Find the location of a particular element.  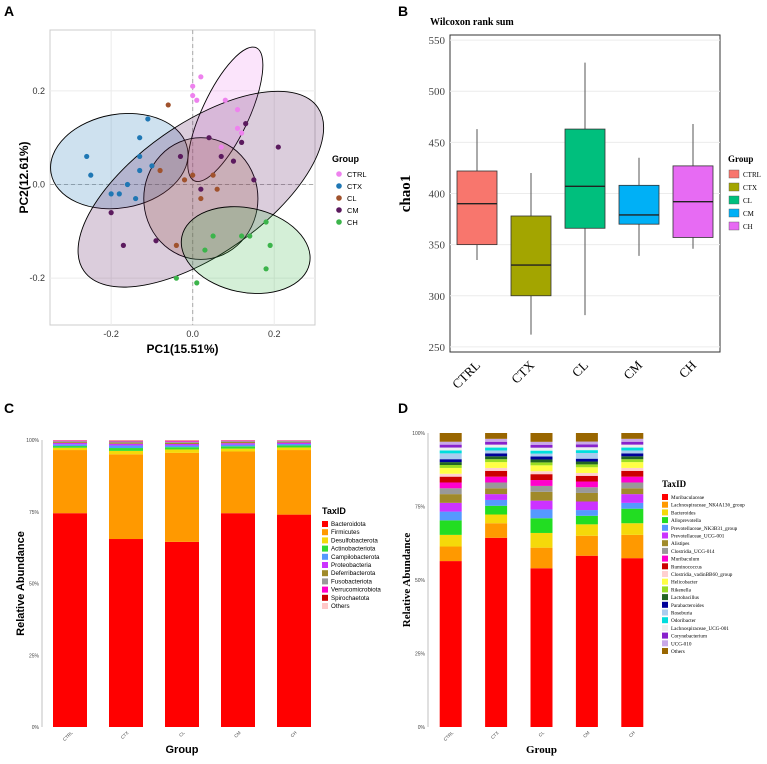

y-axis-label: chao1 is located at coordinates (406, 194).